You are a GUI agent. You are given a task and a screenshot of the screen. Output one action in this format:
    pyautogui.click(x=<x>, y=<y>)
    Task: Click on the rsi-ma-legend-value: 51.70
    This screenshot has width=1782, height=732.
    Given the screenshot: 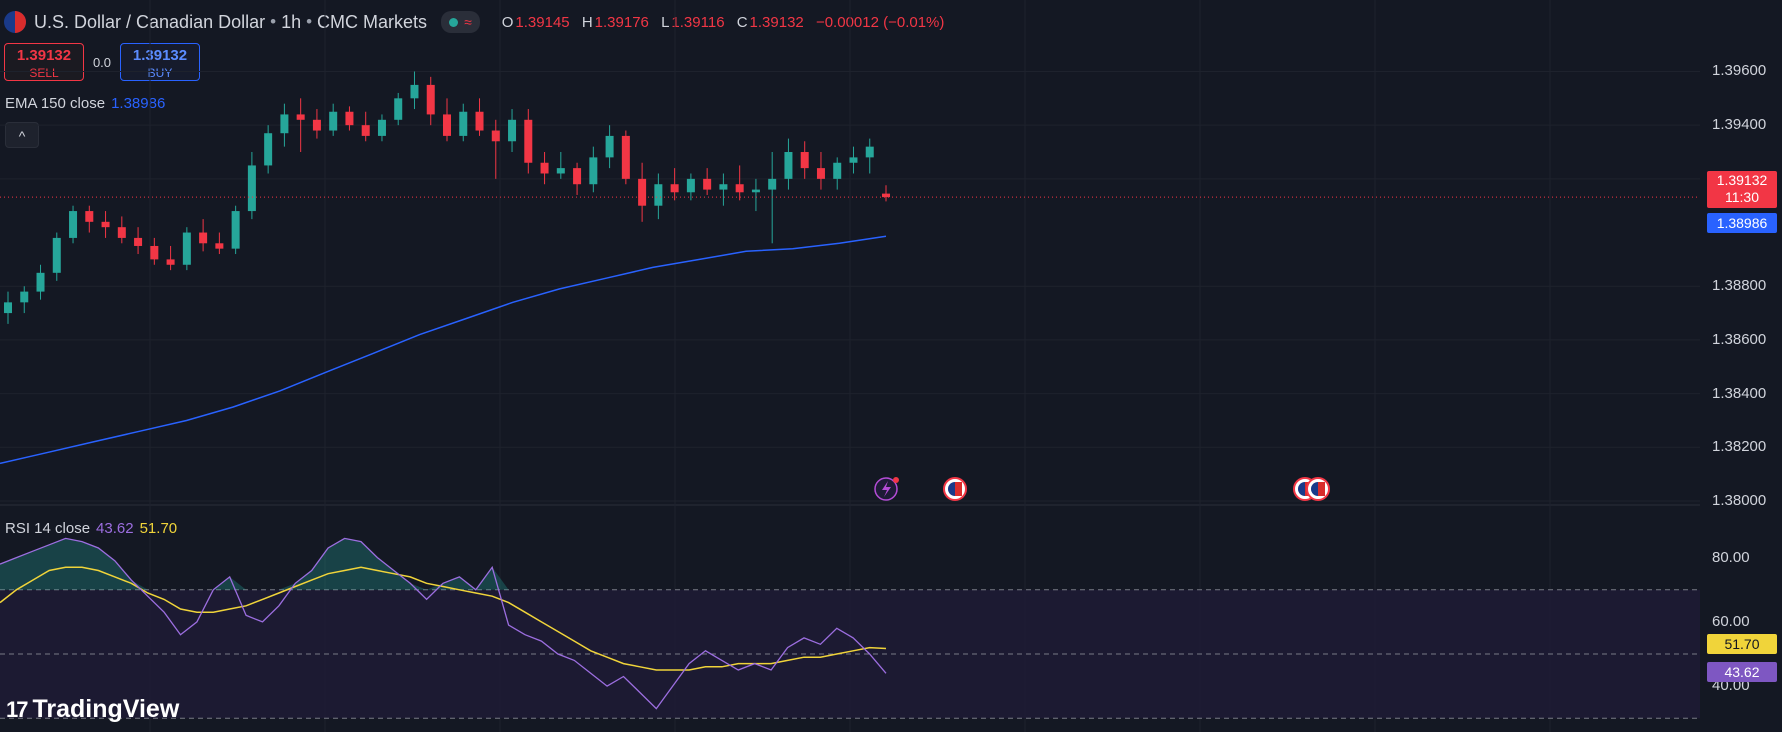 What is the action you would take?
    pyautogui.click(x=158, y=528)
    